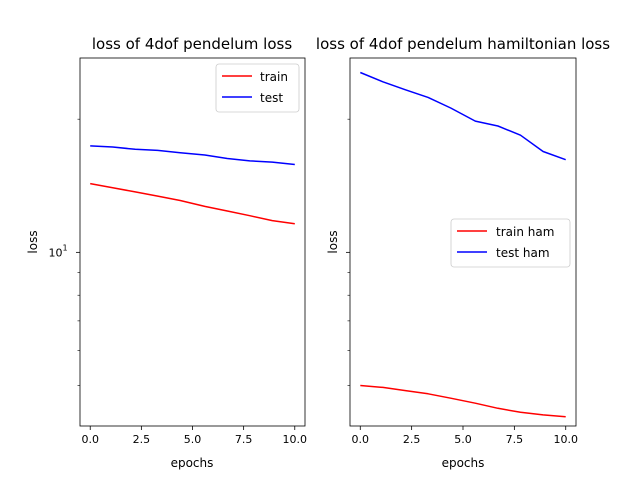 This screenshot has height=480, width=640. I want to click on left-x-tick-label: 0.0, so click(90, 439).